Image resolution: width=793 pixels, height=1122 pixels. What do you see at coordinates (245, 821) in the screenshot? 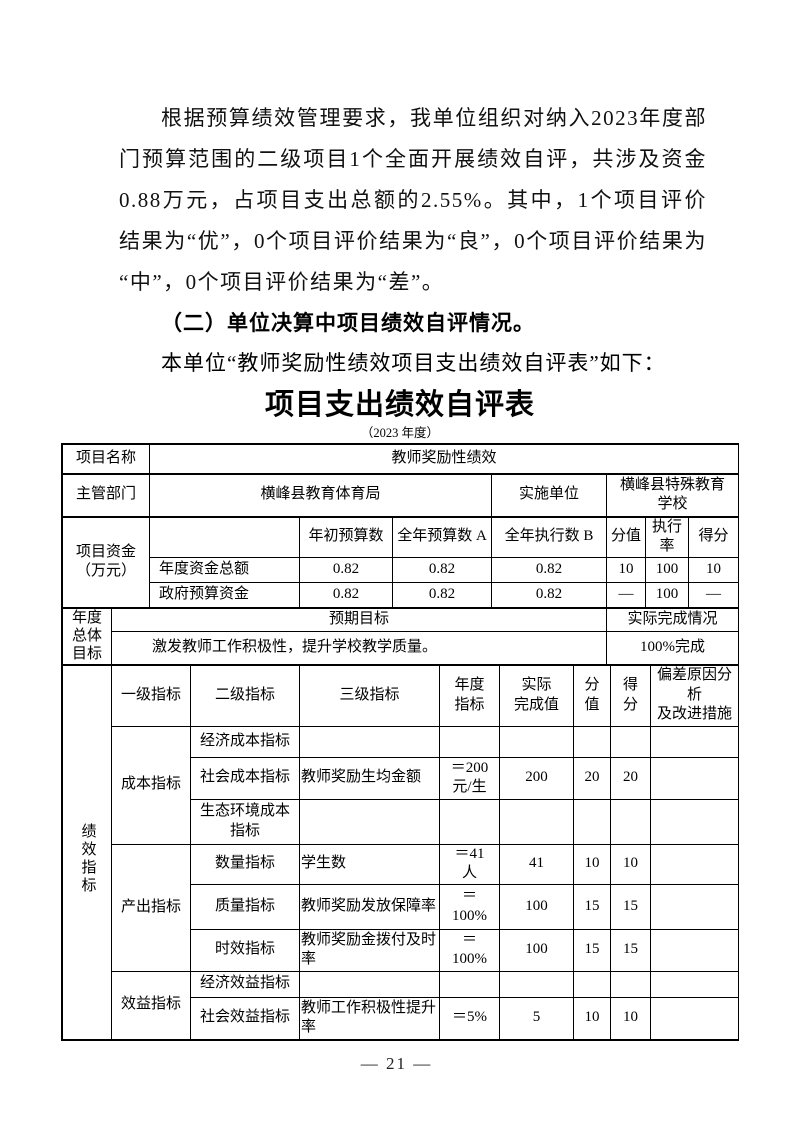
I see `ind-l2: 生态环境成本指标` at bounding box center [245, 821].